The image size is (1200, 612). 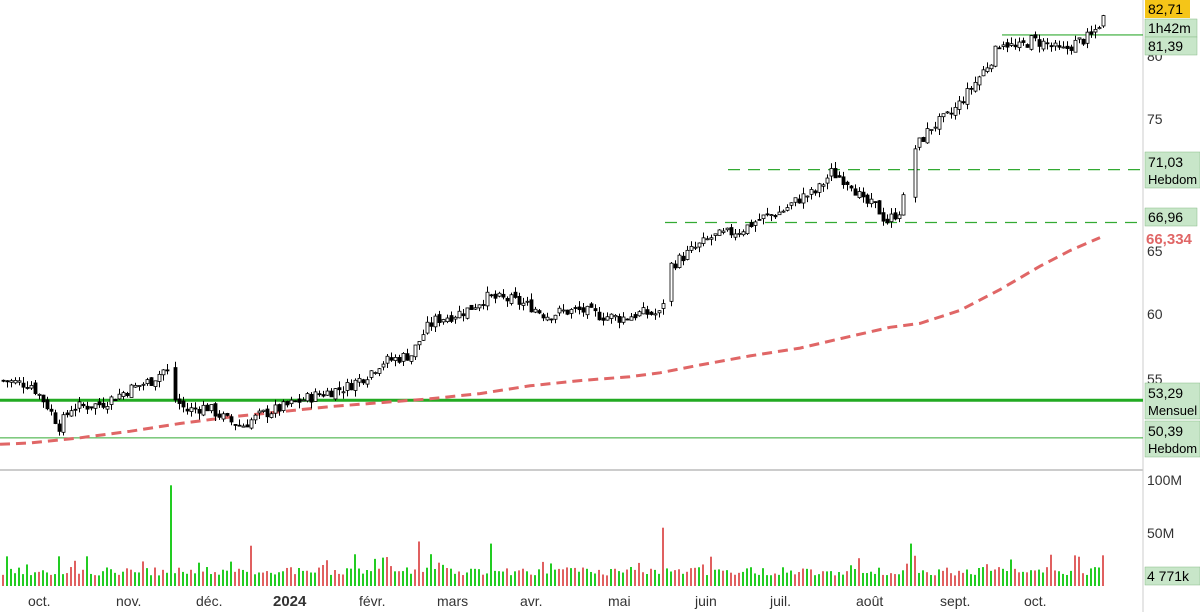 I want to click on level-71-label: 71,03, so click(x=1165, y=162).